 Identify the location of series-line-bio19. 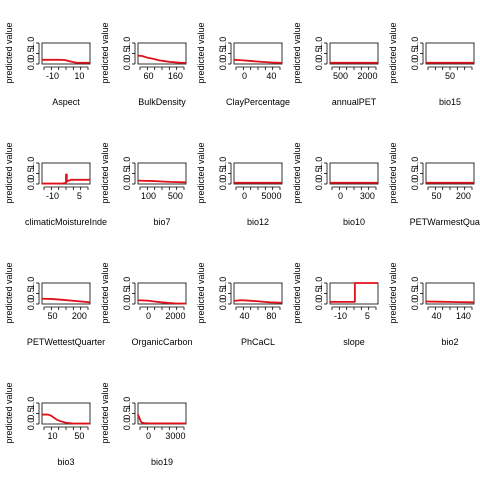
(161, 419).